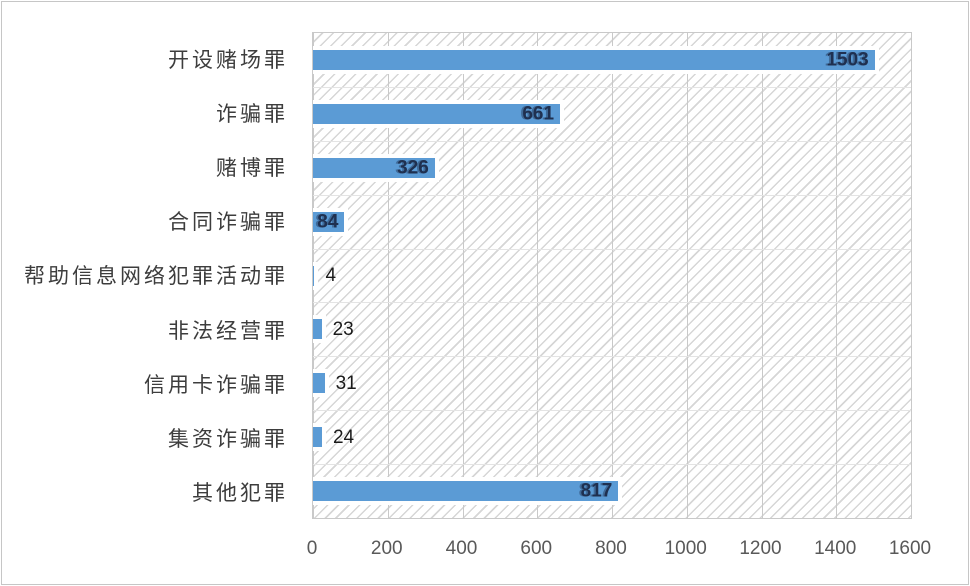  I want to click on bar: 1503, so click(594, 60).